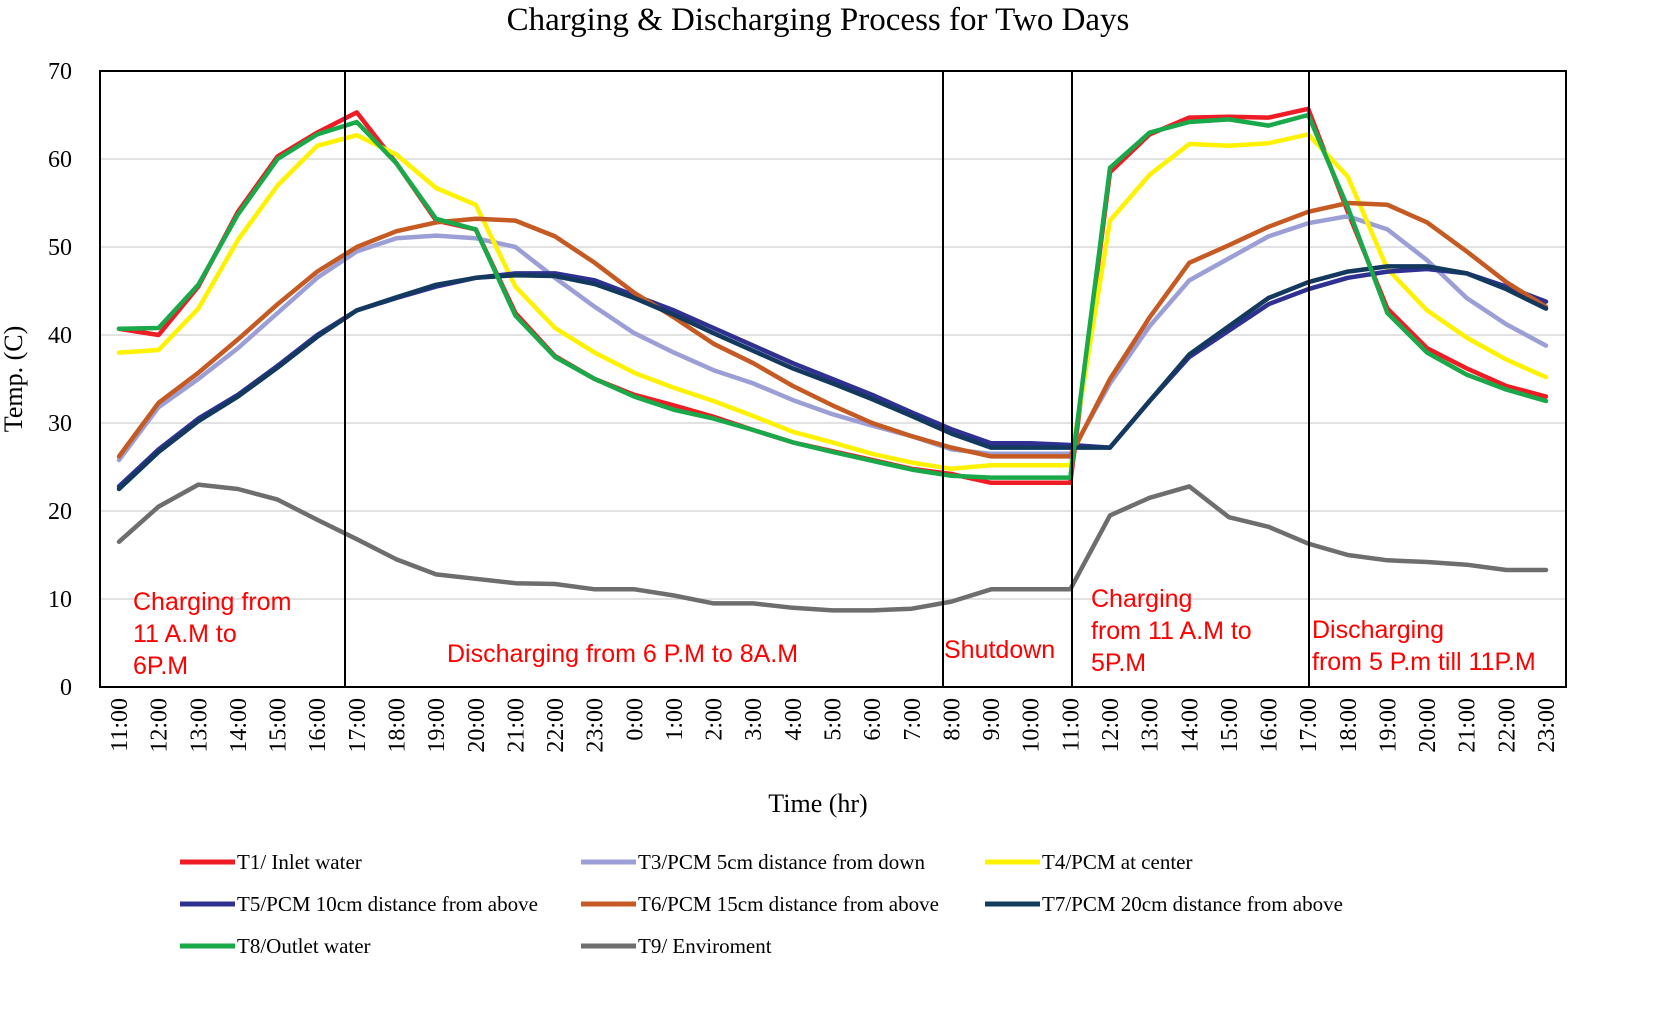 This screenshot has height=1015, width=1655. I want to click on y-tick-label: 70, so click(60, 72).